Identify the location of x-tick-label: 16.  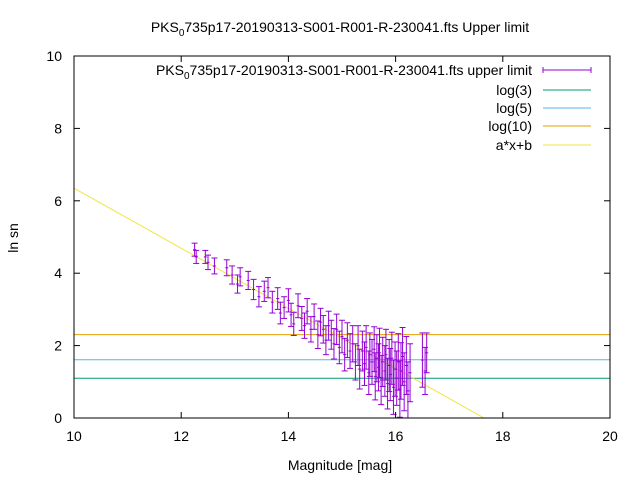
(396, 436).